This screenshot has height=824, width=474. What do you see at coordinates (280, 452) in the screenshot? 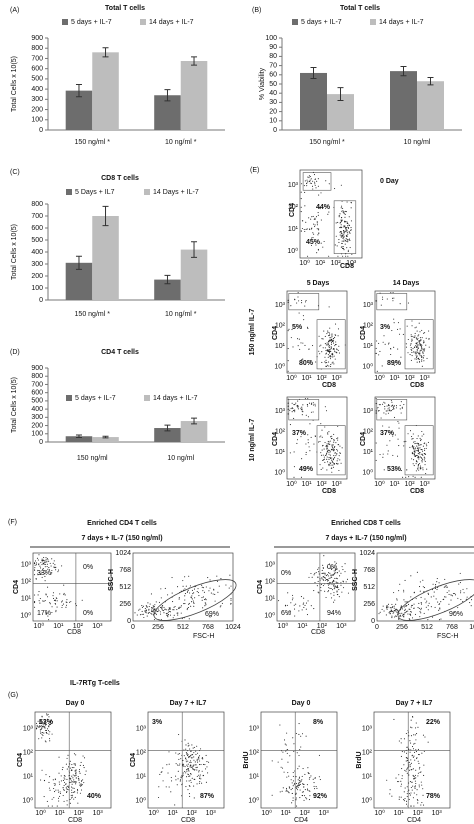
I see `y-tick-label: 10¹` at bounding box center [280, 452].